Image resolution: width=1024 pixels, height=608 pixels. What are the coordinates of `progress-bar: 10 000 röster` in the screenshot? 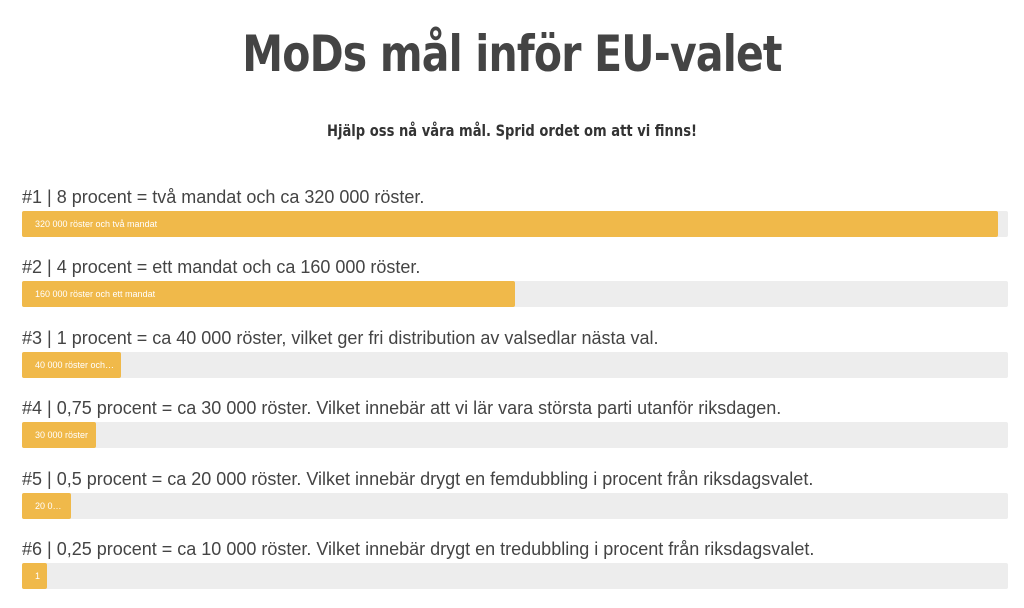 It's located at (515, 575).